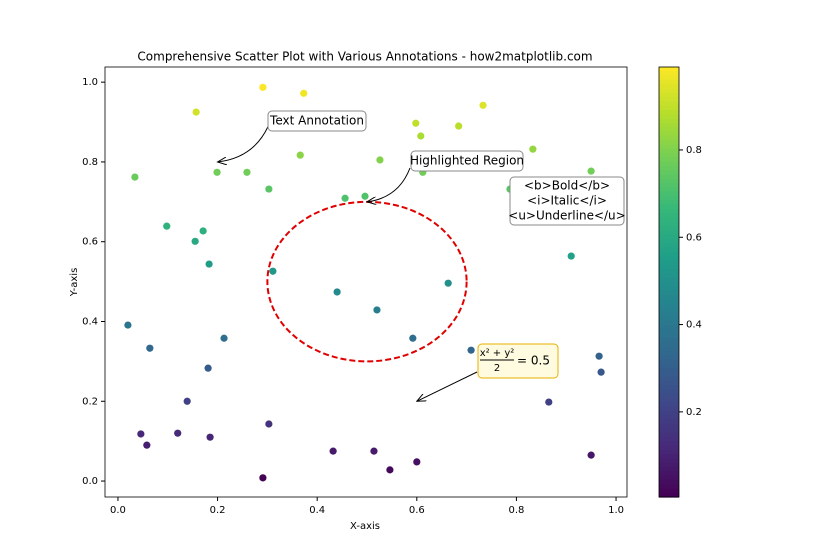 The height and width of the screenshot is (560, 840). What do you see at coordinates (497, 353) in the screenshot?
I see `math-numerator: x² + y²` at bounding box center [497, 353].